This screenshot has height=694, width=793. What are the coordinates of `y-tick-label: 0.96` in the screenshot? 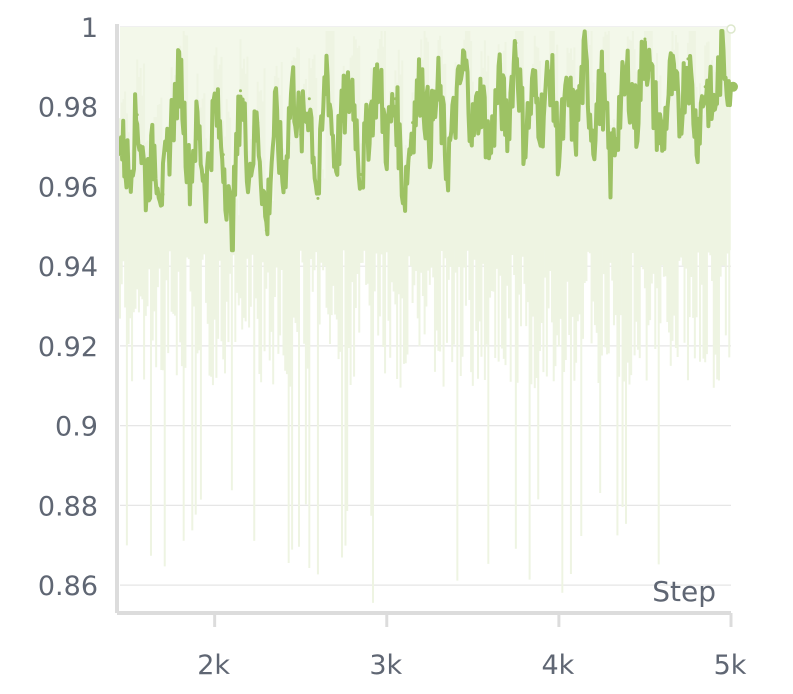 It's located at (68, 187).